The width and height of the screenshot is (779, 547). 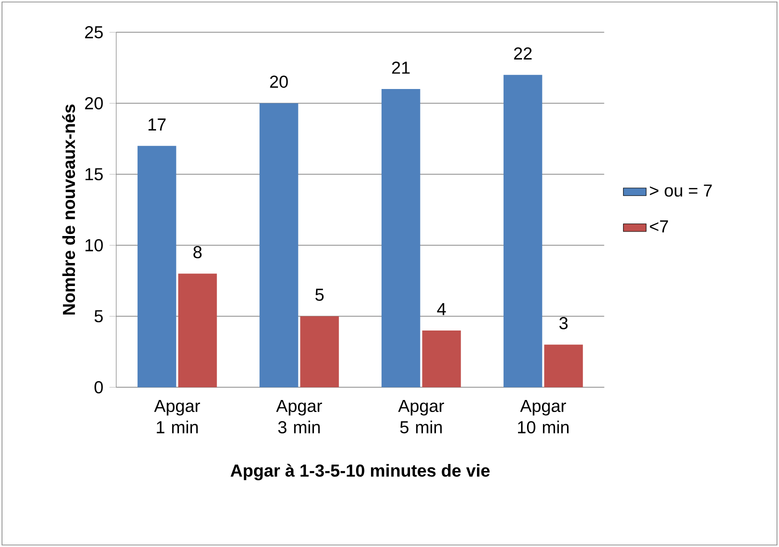 What do you see at coordinates (421, 417) in the screenshot?
I see `x-tick-label: Apgar 5 min` at bounding box center [421, 417].